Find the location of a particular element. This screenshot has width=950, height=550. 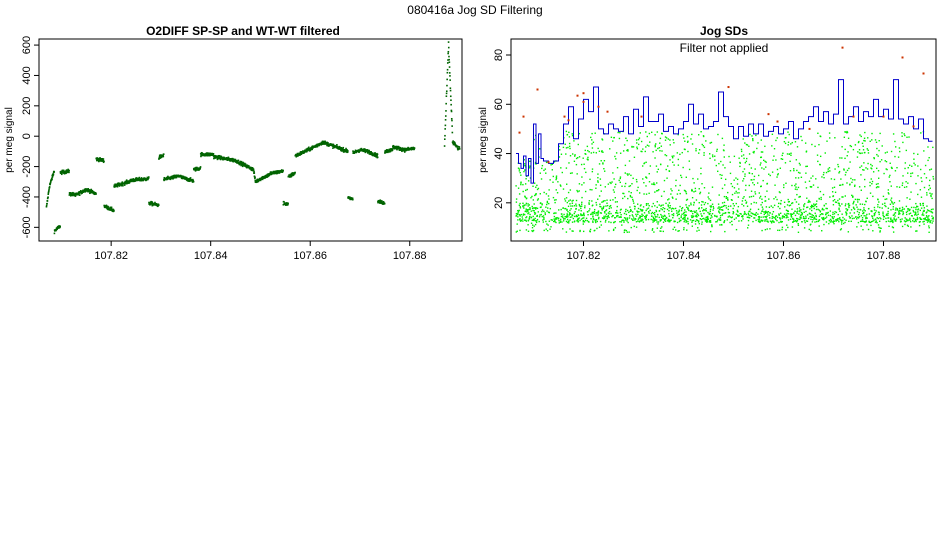

left-x-axis: 107.82 107.84 107.86 107.88 is located at coordinates (260, 251).